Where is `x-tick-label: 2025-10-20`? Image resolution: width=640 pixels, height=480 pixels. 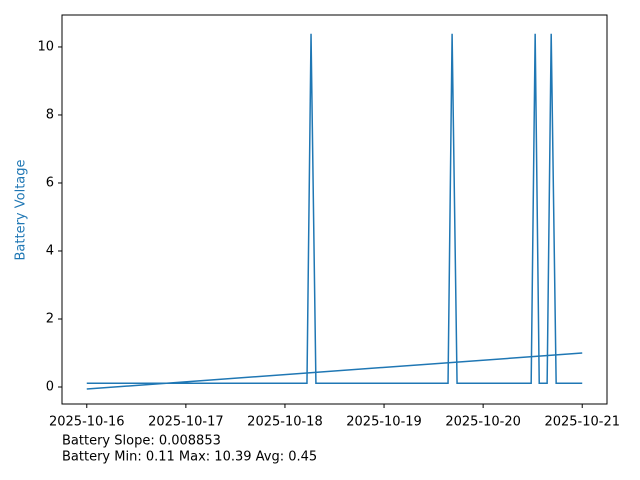
x-tick-label: 2025-10-20 is located at coordinates (483, 422).